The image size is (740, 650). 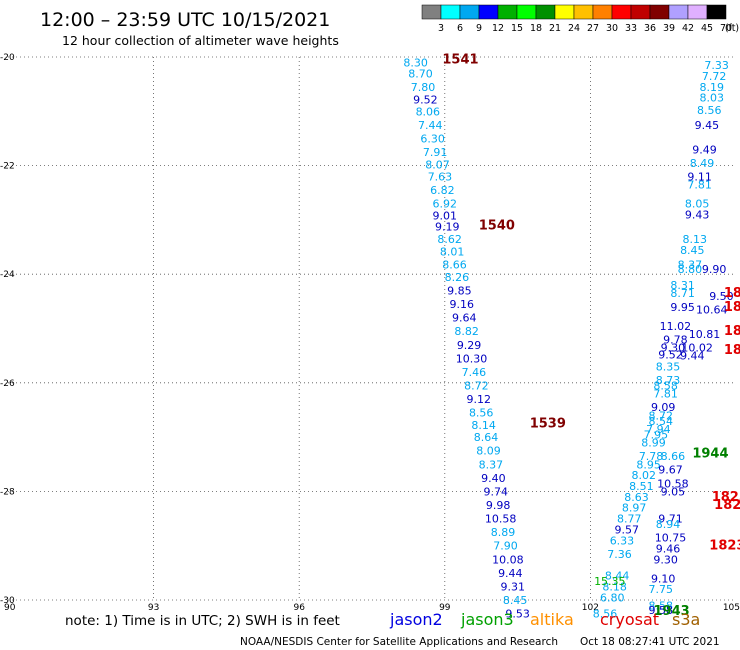 What do you see at coordinates (692, 356) in the screenshot?
I see `swh-value: 9.44` at bounding box center [692, 356].